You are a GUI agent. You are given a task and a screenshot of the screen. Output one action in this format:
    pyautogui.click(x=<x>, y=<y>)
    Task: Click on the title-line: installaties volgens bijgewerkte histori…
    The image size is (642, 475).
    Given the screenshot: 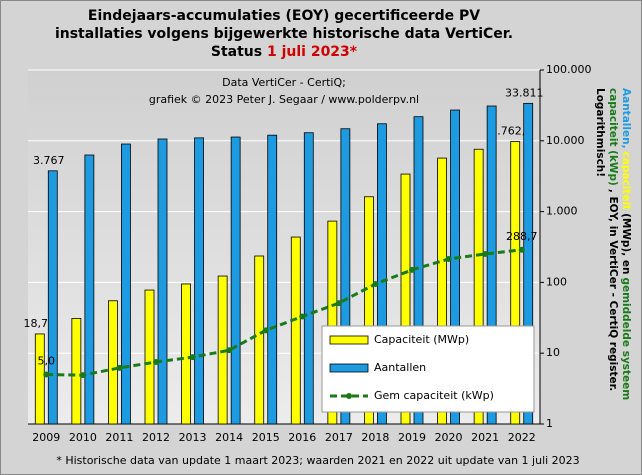 What is the action you would take?
    pyautogui.click(x=284, y=34)
    